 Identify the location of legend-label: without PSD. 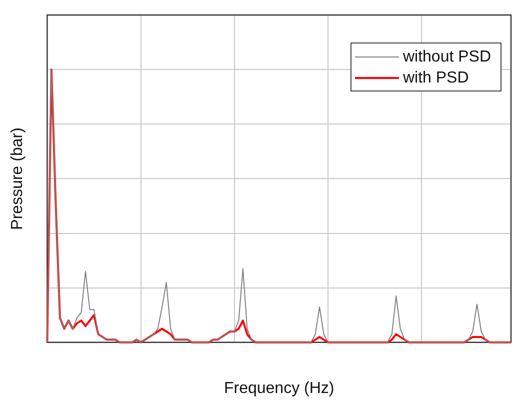
(447, 57).